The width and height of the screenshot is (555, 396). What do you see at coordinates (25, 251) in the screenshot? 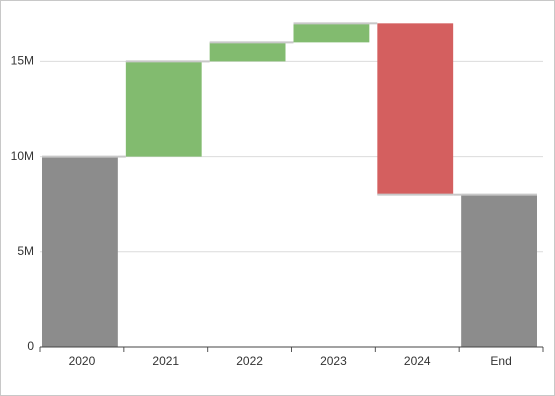
I see `y-tick-label: 5M` at bounding box center [25, 251].